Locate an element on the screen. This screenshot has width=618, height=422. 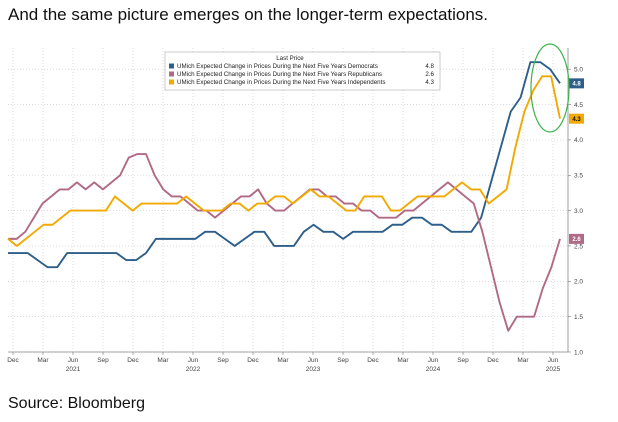
legend-entry-value: 4.3 is located at coordinates (429, 82).